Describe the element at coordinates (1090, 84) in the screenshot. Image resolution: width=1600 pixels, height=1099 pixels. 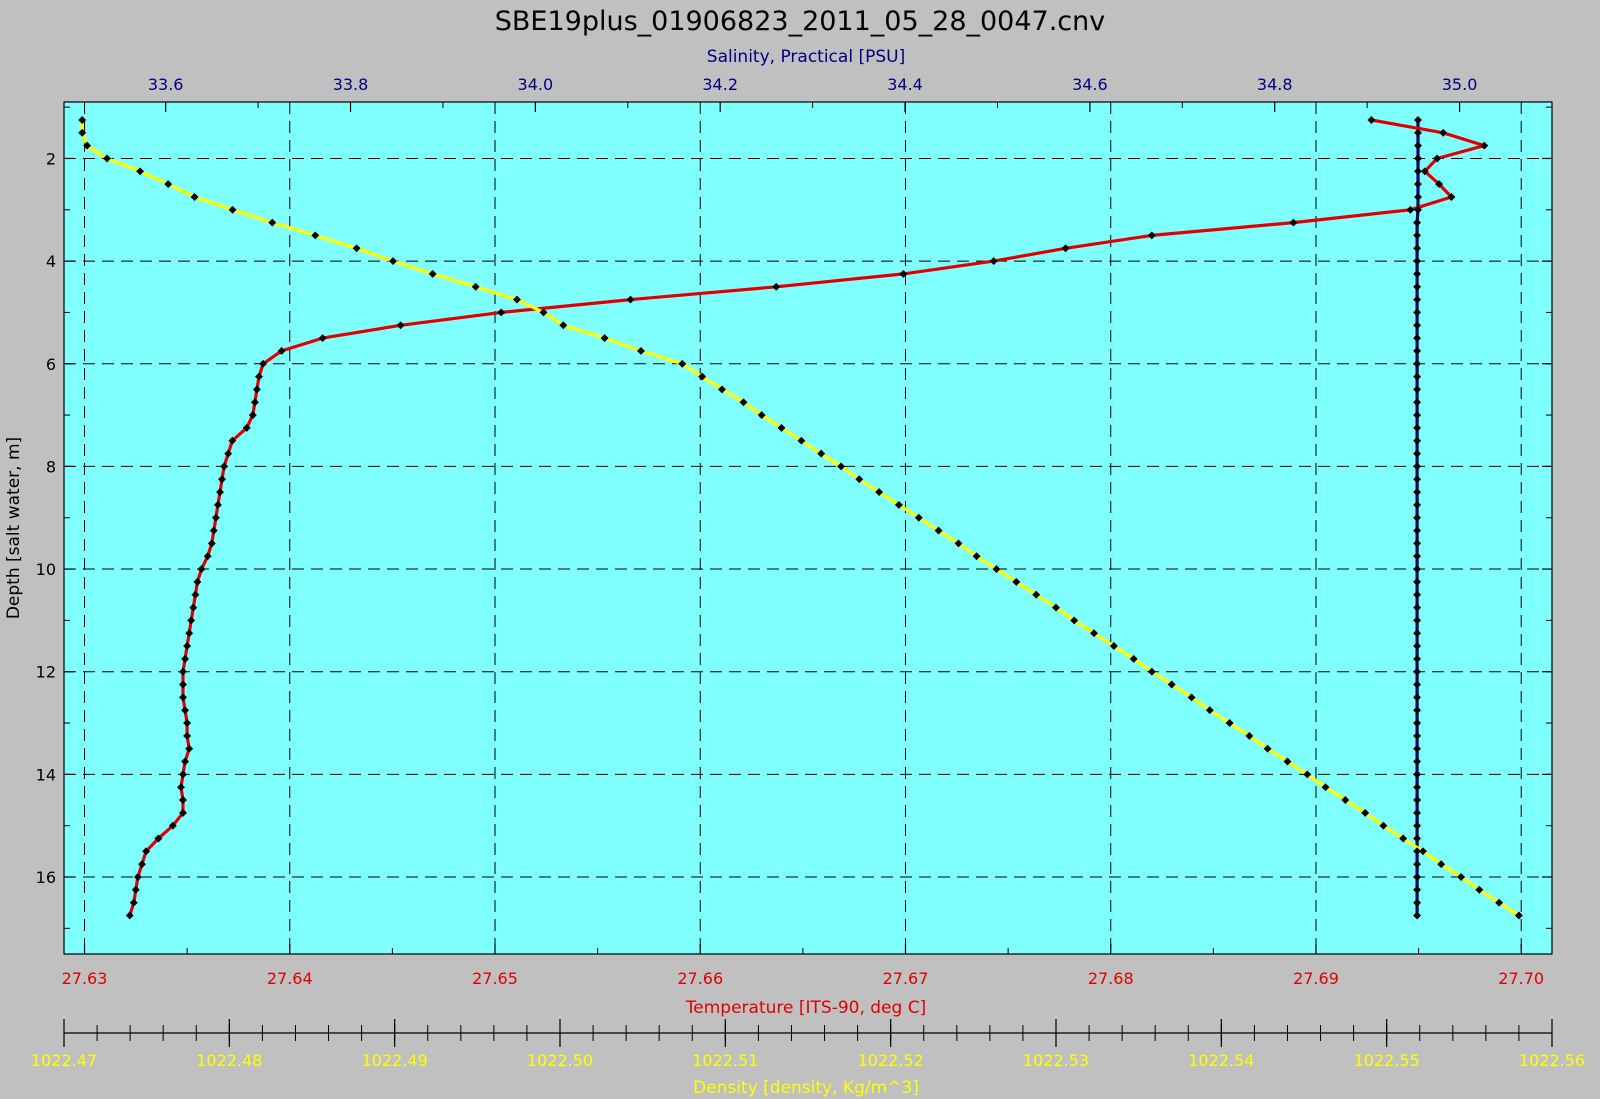
I see `salinity-tick-label: 34.6` at that location.